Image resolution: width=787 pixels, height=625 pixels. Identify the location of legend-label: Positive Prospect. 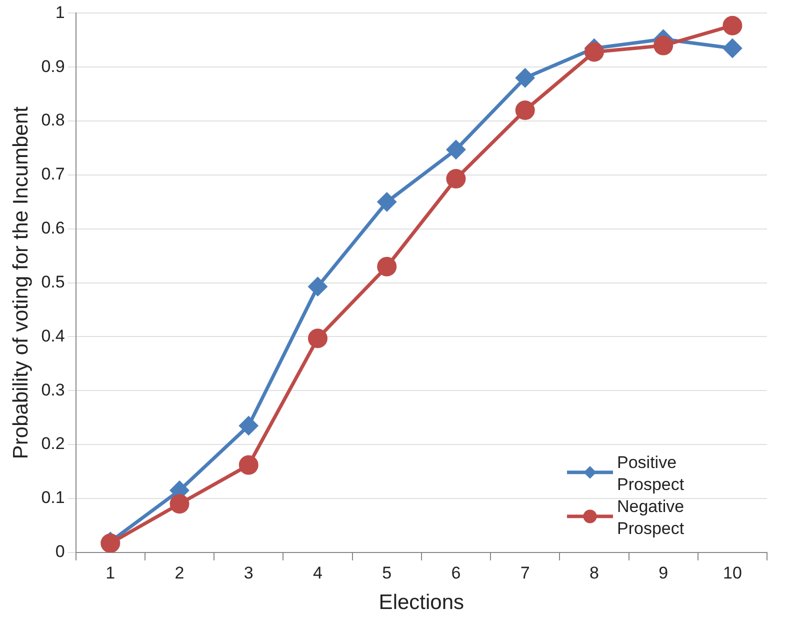
(650, 473).